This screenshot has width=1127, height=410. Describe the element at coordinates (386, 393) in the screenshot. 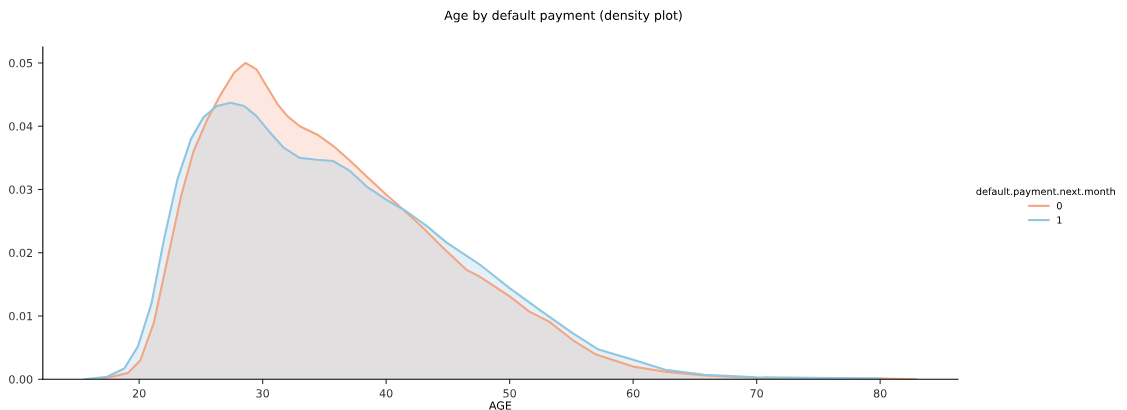

I see `x-tick-label: 40` at that location.